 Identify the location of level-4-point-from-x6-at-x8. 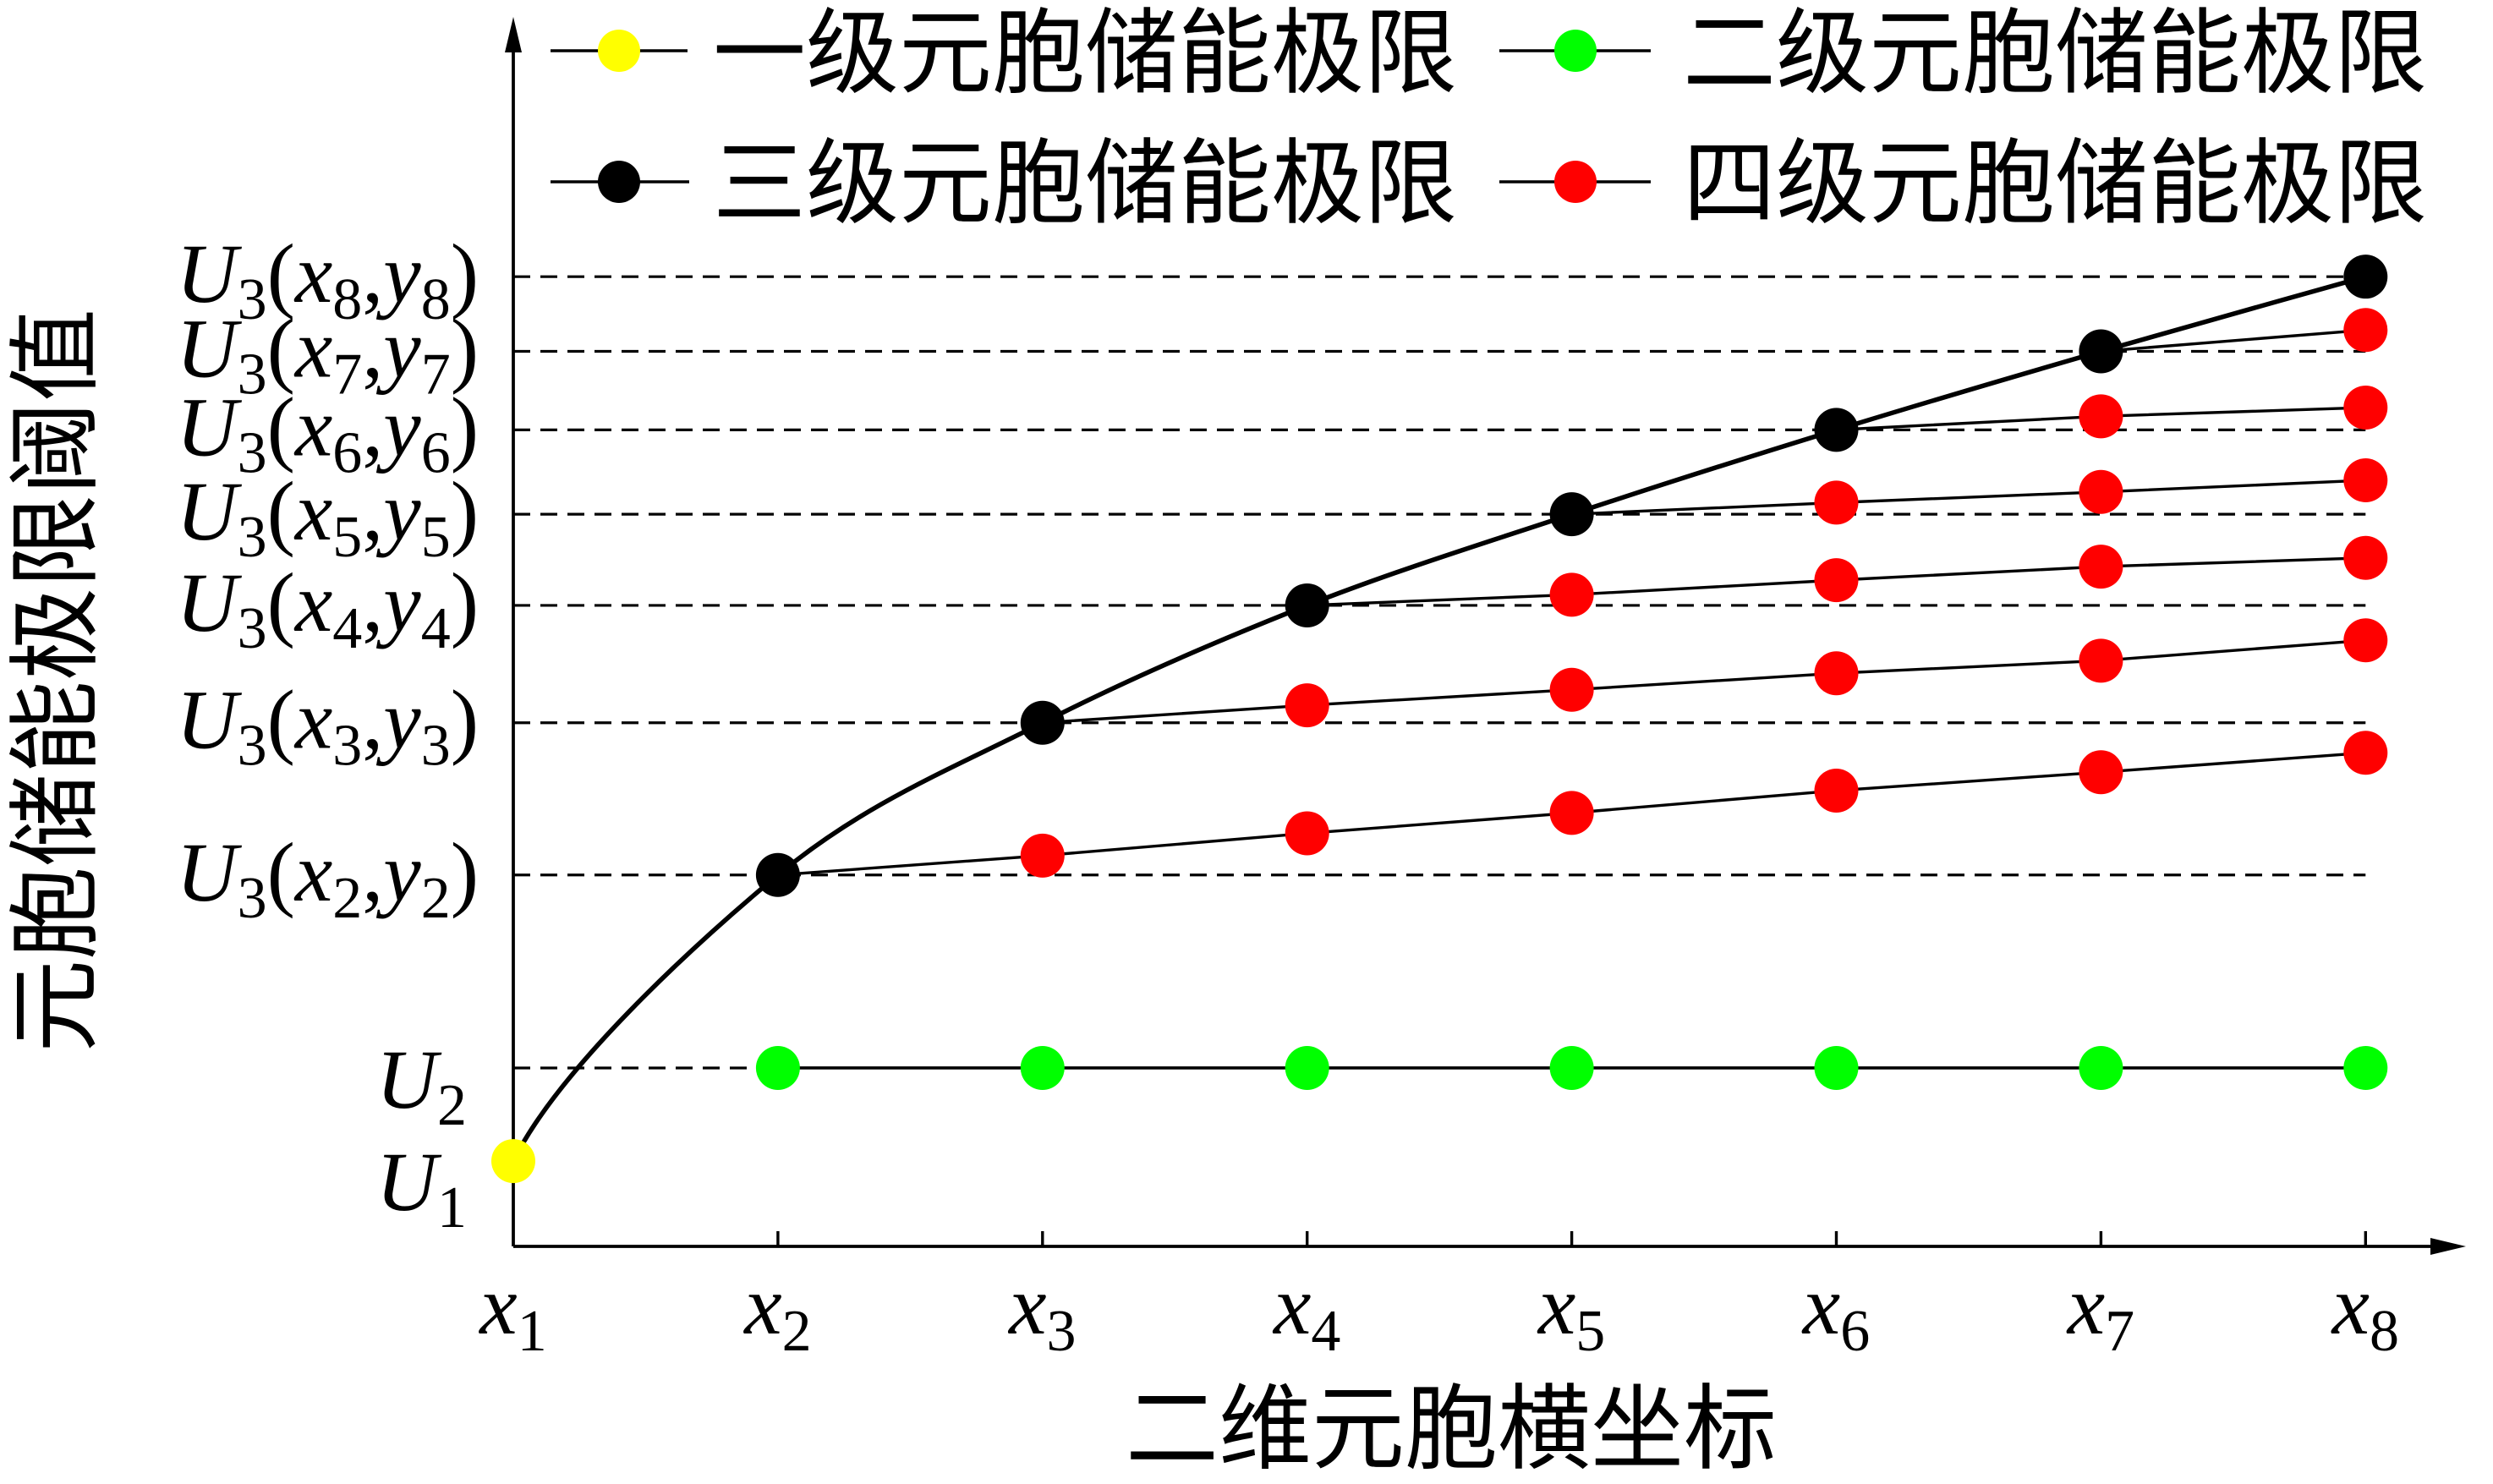
(2365, 407).